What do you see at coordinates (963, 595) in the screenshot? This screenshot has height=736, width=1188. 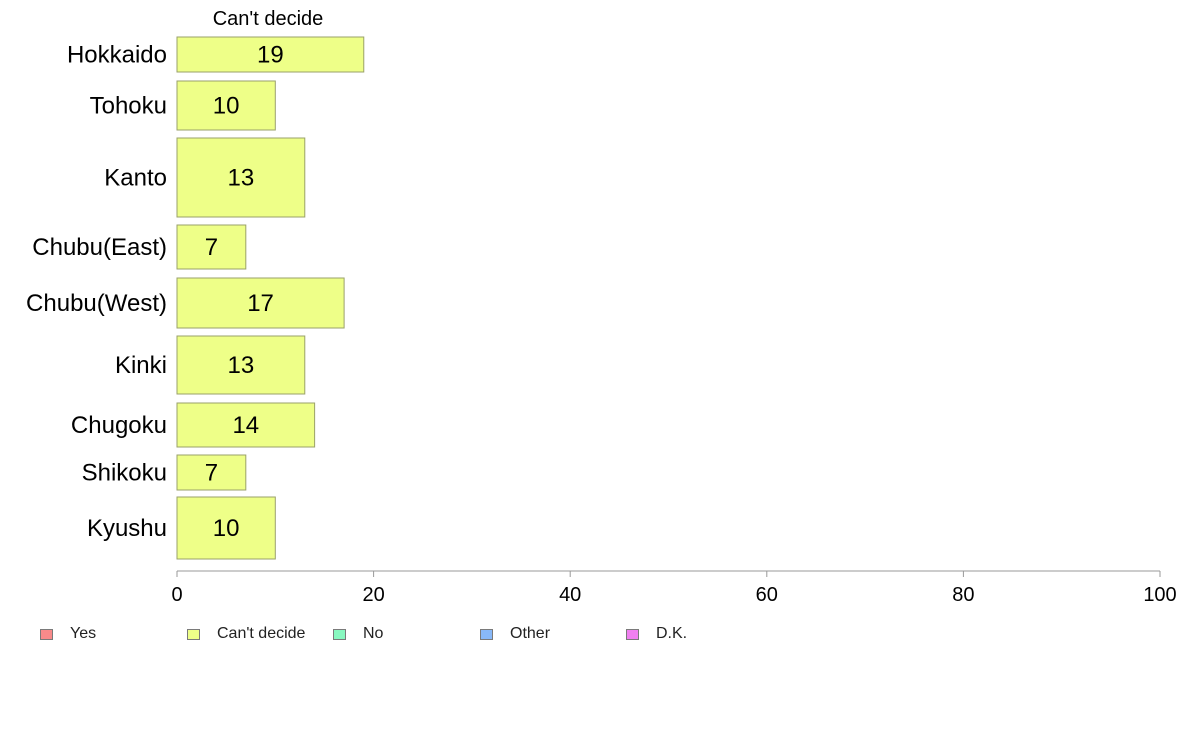 I see `x-tick-label-80: 80` at bounding box center [963, 595].